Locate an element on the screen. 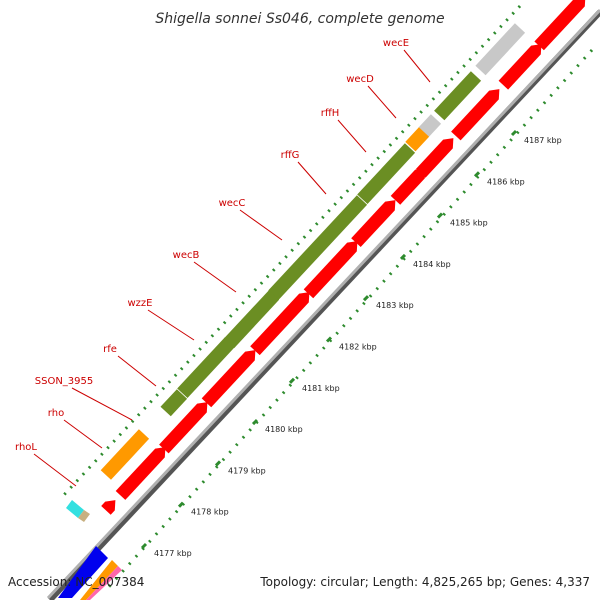  ruler-tick-label: 4182 kbp is located at coordinates (358, 347).